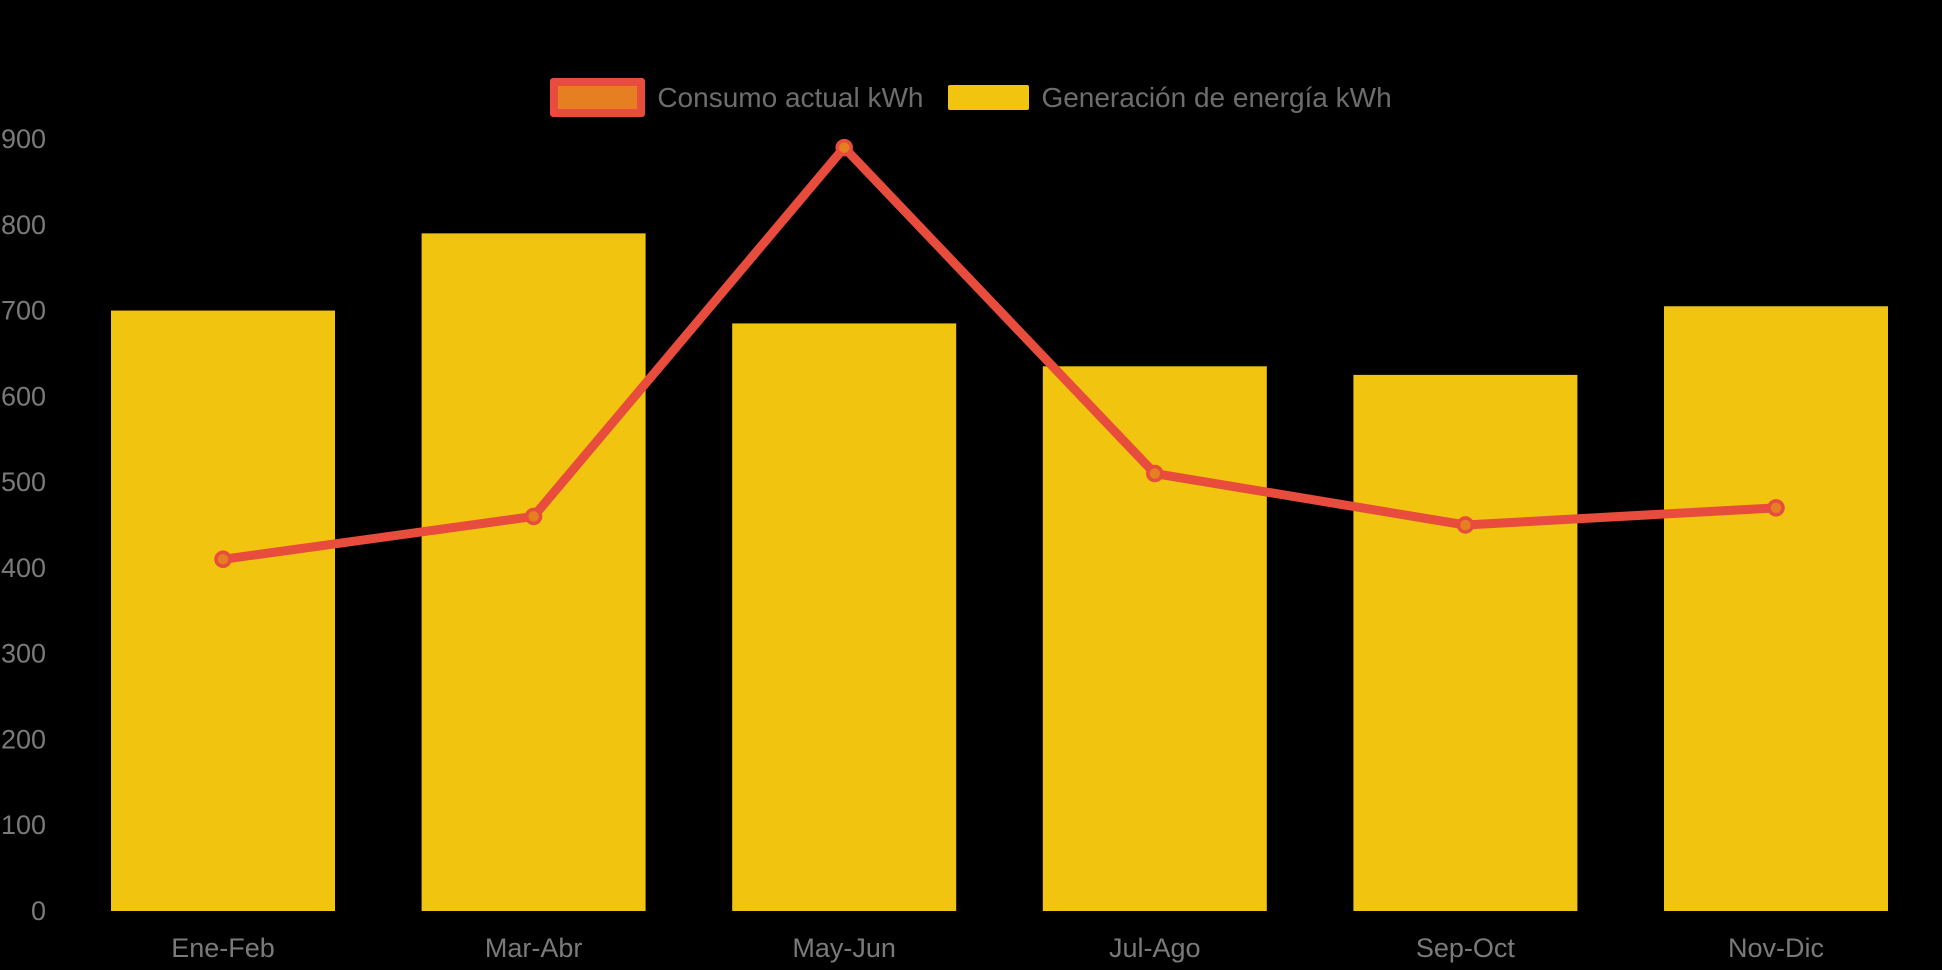  I want to click on y-tick-label-300: 300, so click(23, 654).